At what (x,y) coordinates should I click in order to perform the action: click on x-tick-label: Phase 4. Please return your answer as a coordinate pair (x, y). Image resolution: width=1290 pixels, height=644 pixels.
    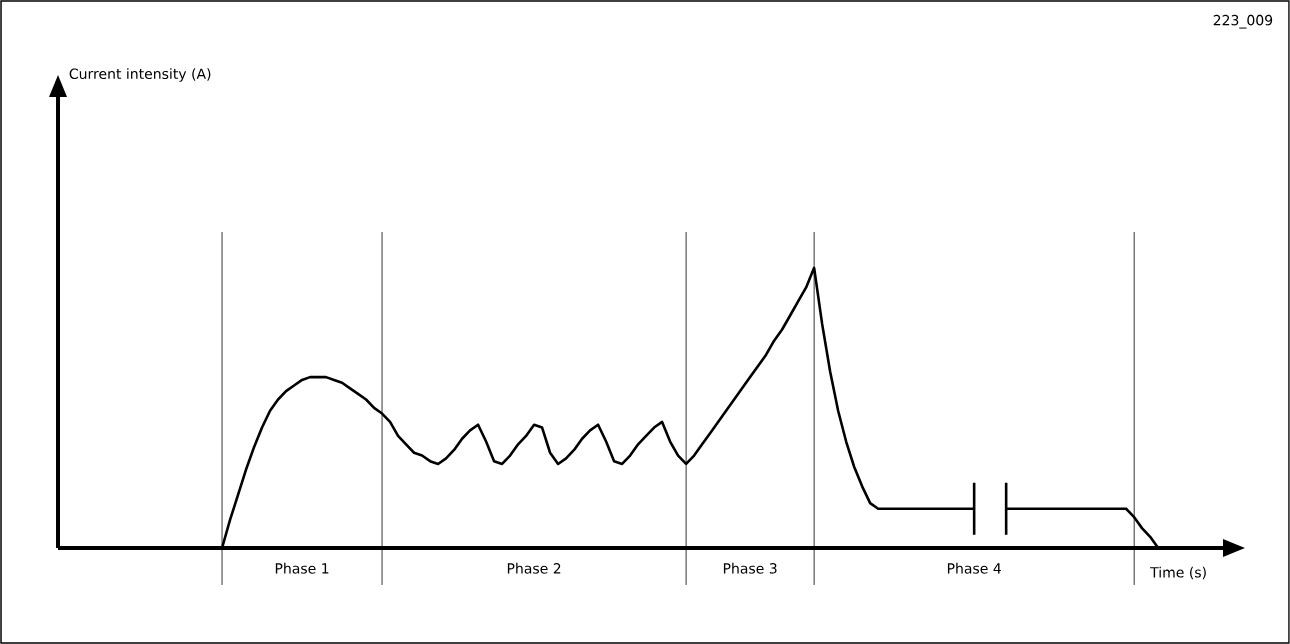
    Looking at the image, I should click on (974, 568).